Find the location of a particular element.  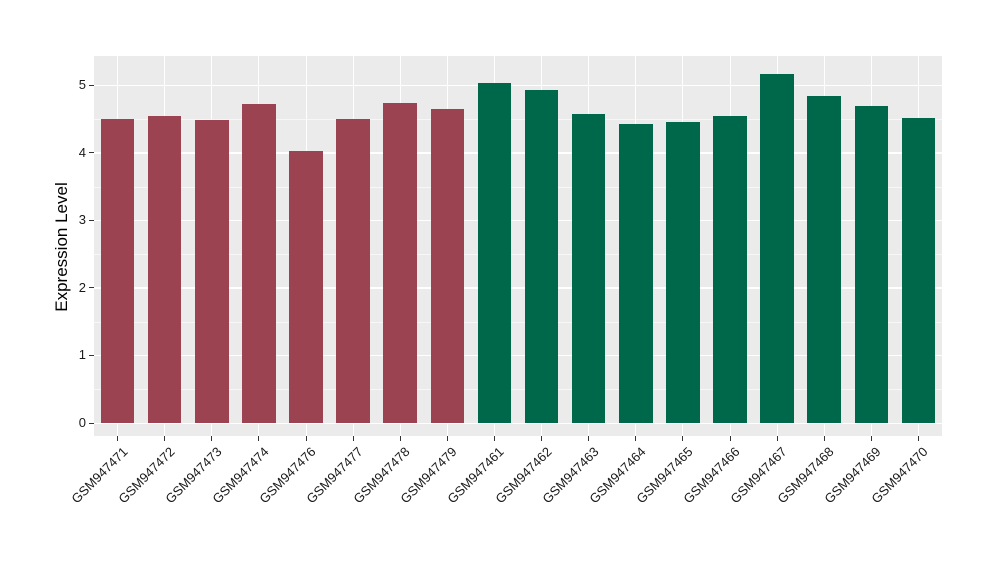

y-tick-label: 0 is located at coordinates (82, 422).